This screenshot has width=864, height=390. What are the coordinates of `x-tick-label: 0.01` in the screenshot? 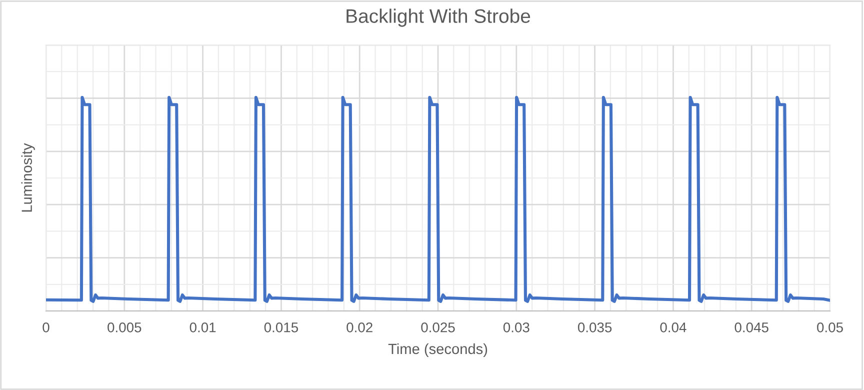 It's located at (203, 327).